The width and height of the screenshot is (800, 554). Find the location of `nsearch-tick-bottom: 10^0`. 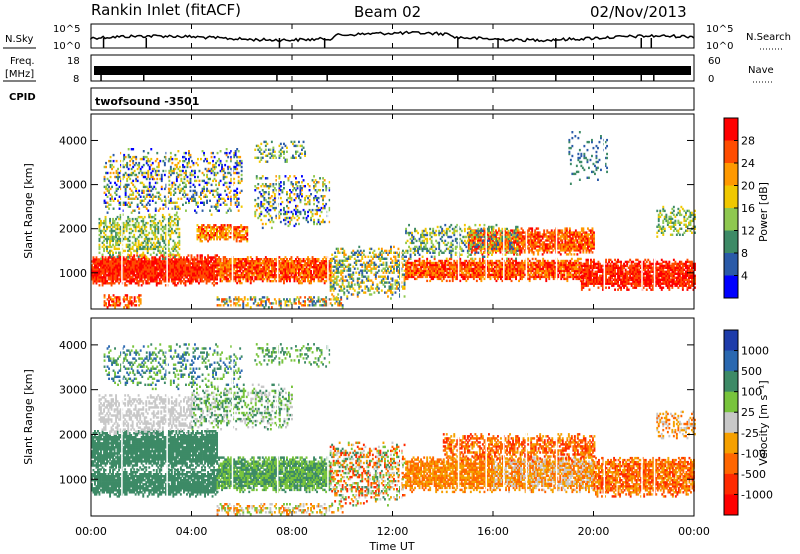

nsearch-tick-bottom: 10^0 is located at coordinates (719, 46).